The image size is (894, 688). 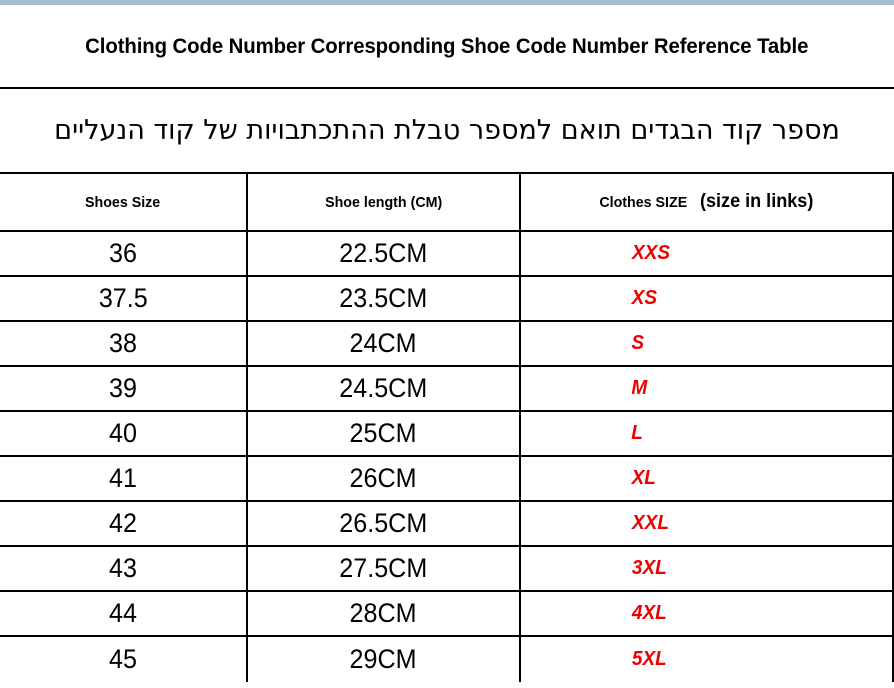 I want to click on header-label-shoes-size: Shoes Size, so click(x=123, y=202).